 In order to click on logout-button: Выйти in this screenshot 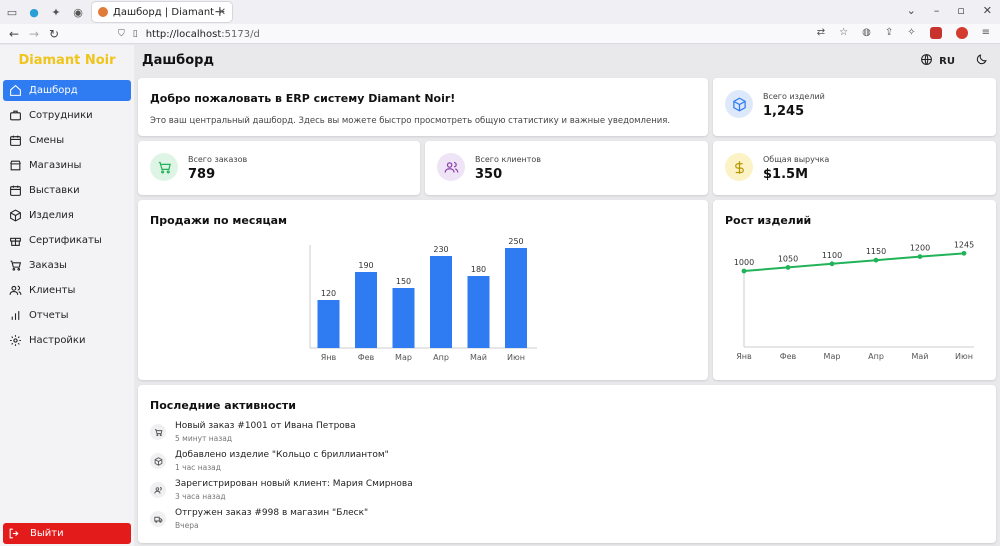, I will do `click(67, 533)`.